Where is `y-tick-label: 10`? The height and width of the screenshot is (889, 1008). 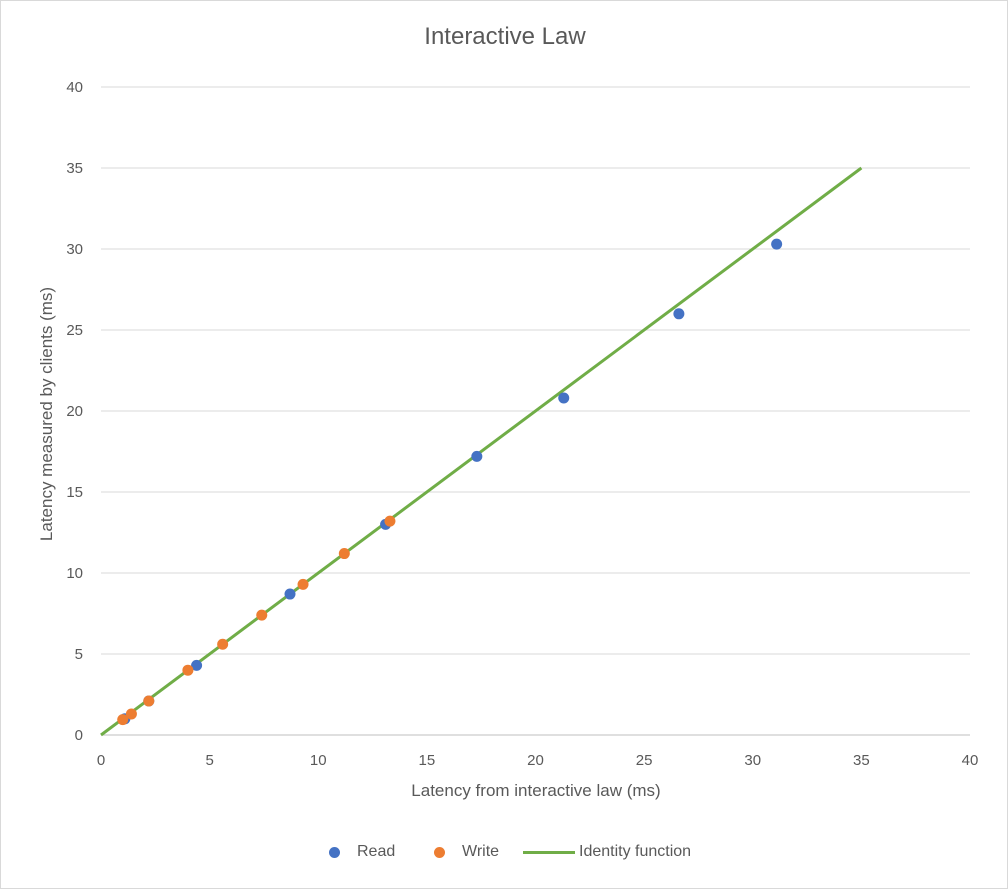
y-tick-label: 10 is located at coordinates (74, 573).